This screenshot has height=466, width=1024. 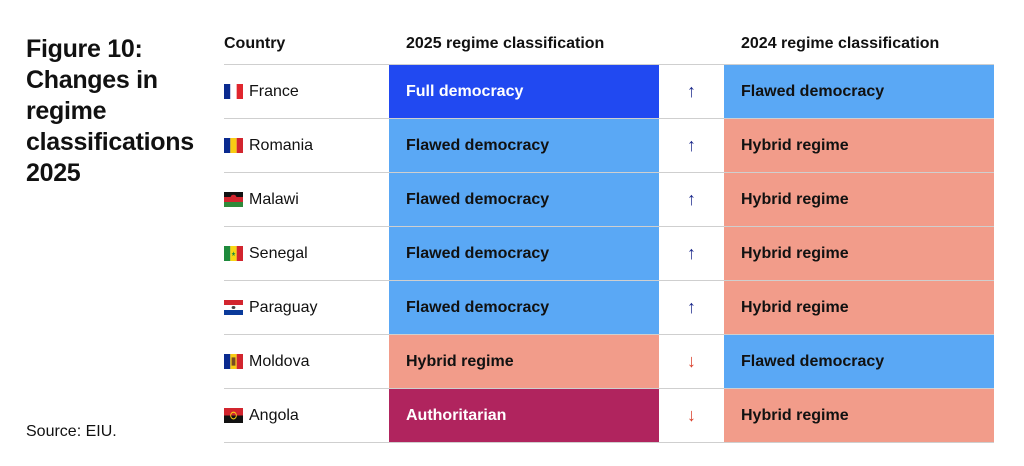 What do you see at coordinates (71, 431) in the screenshot?
I see `source-note: Source: EIU.` at bounding box center [71, 431].